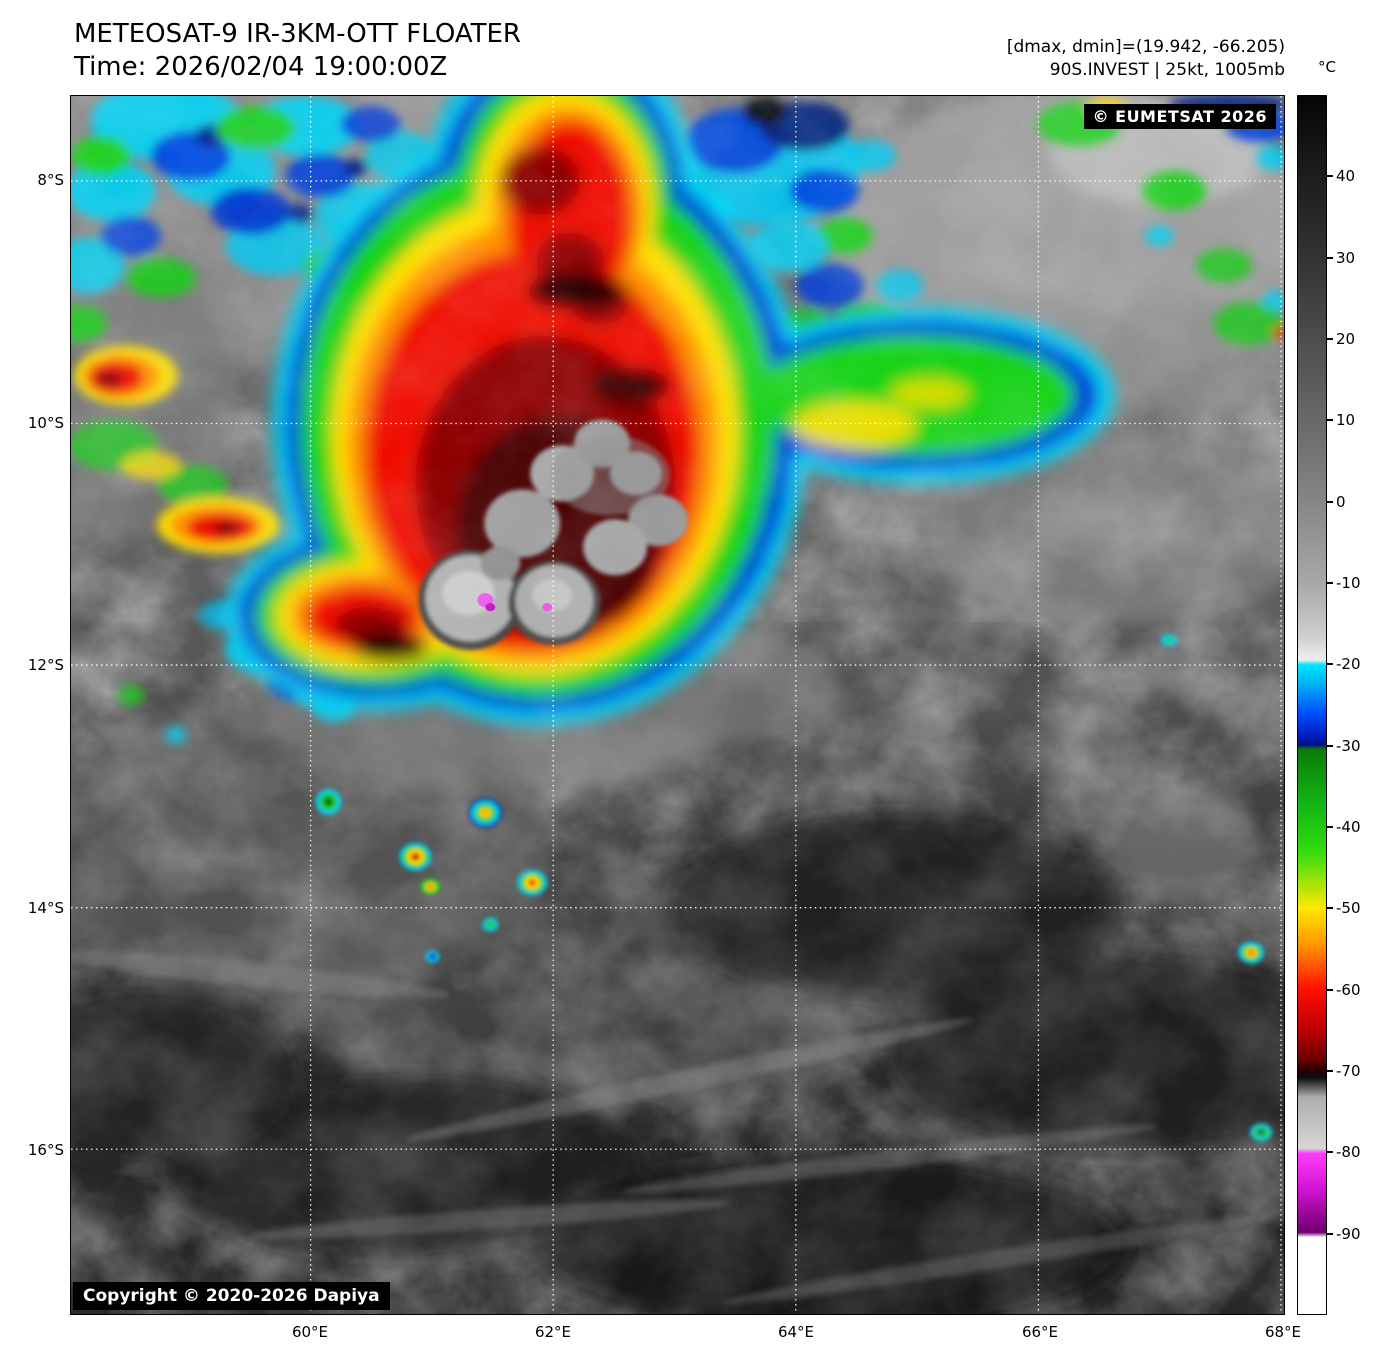  Describe the element at coordinates (1346, 339) in the screenshot. I see `colorbar-tick-label: 20` at that location.